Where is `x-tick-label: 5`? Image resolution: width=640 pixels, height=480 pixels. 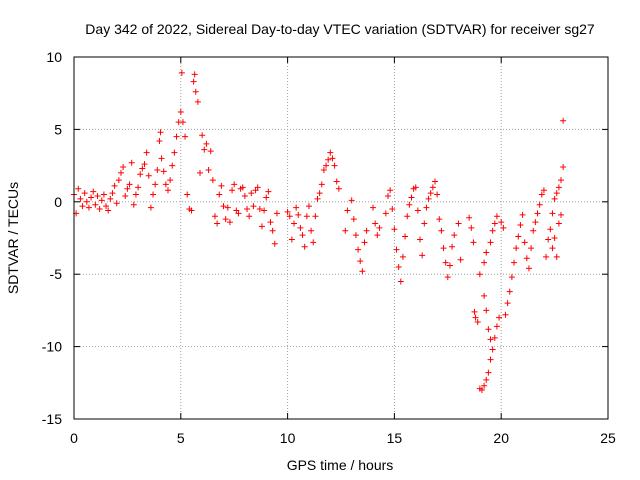
x-tick-label: 5 is located at coordinates (181, 438).